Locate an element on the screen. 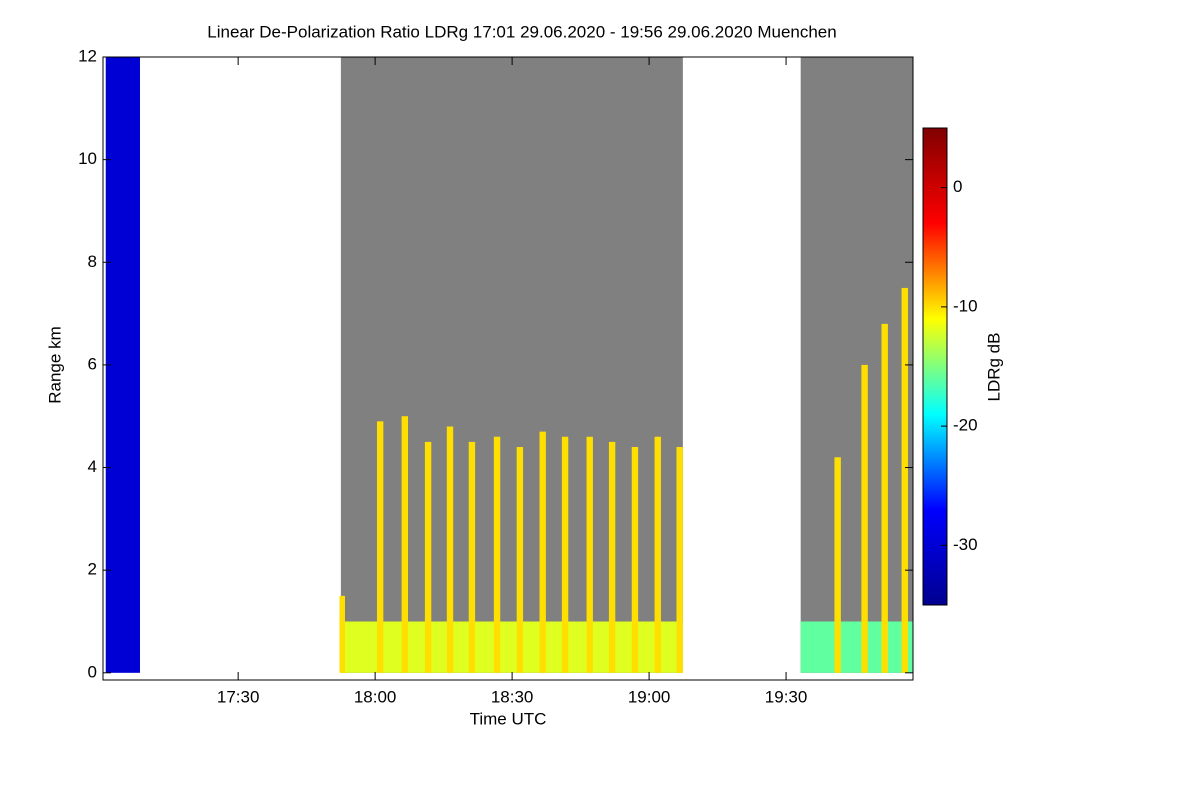  y-tick-label: 4 is located at coordinates (92, 466).